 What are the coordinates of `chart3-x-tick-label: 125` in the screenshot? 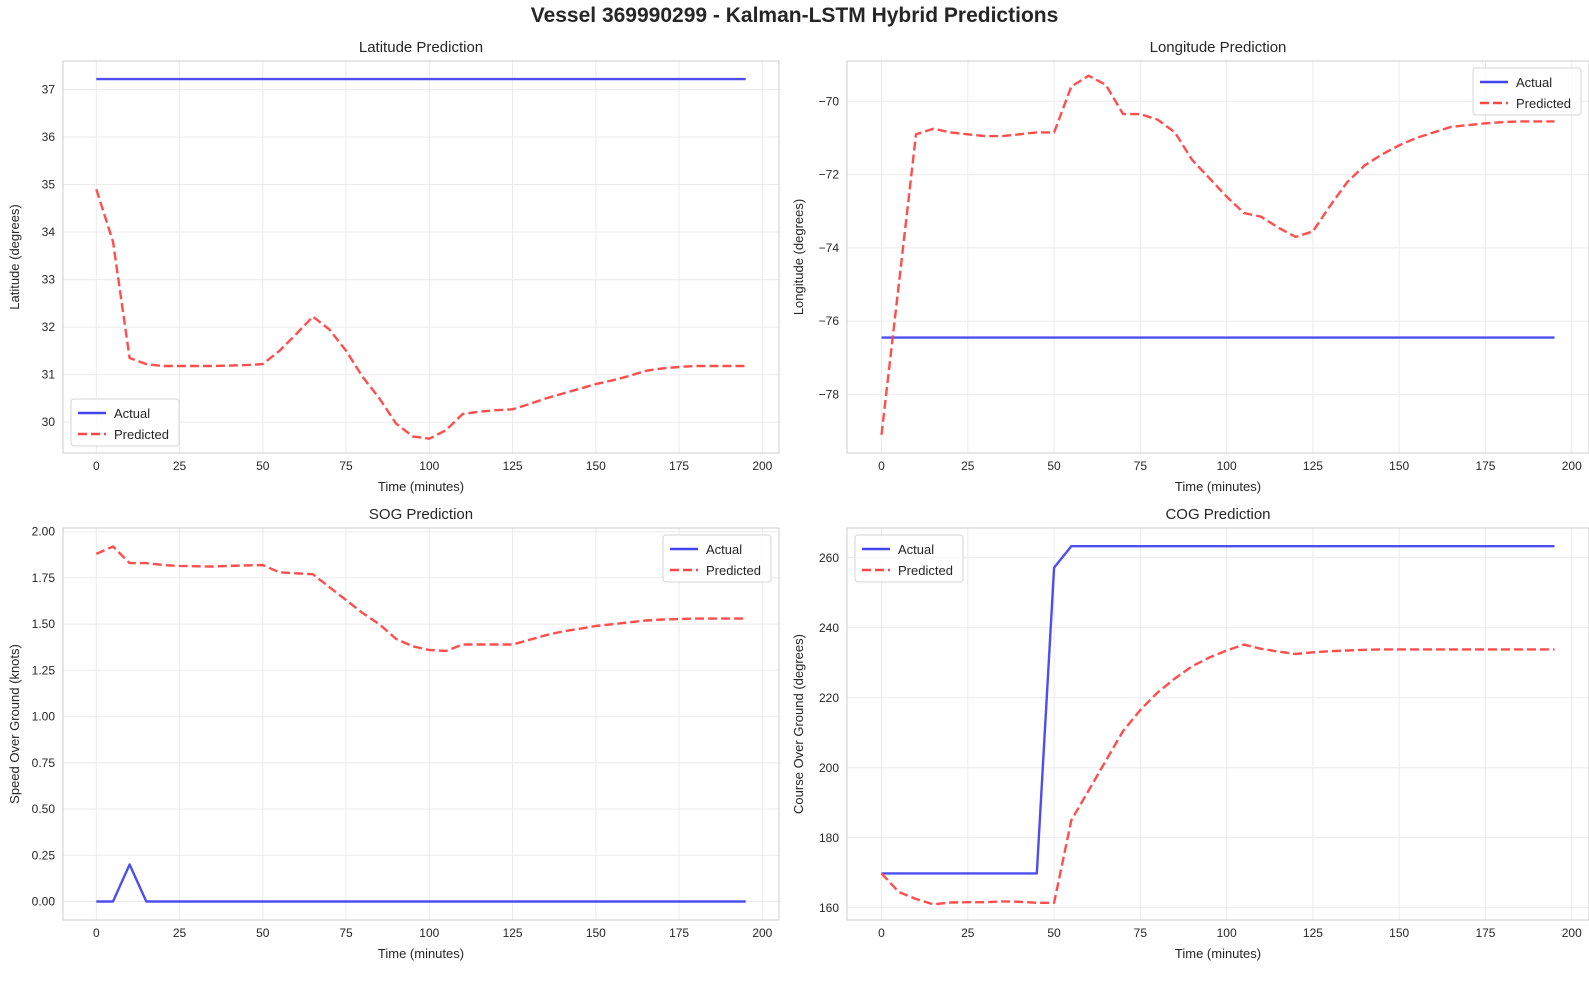 It's located at (1313, 933).